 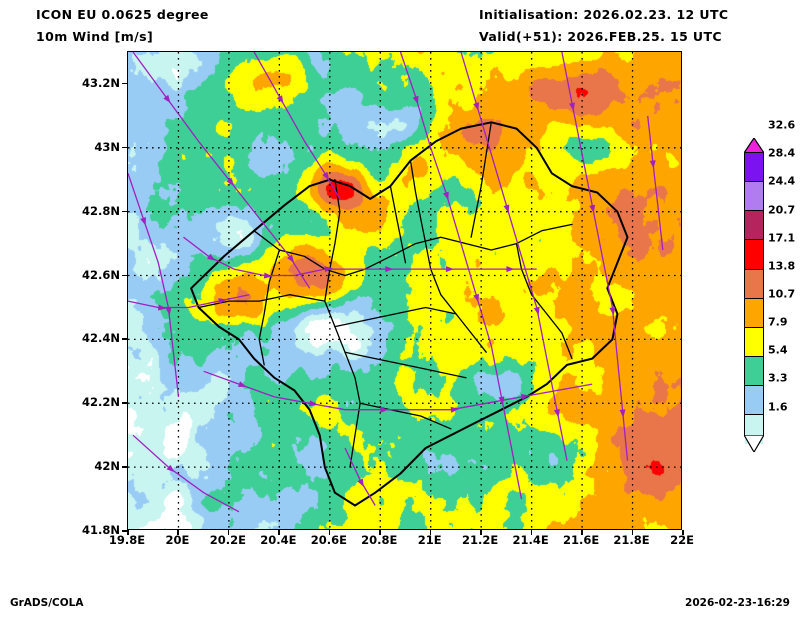 What do you see at coordinates (778, 350) in the screenshot?
I see `colorbar-tick-label: 5.4` at bounding box center [778, 350].